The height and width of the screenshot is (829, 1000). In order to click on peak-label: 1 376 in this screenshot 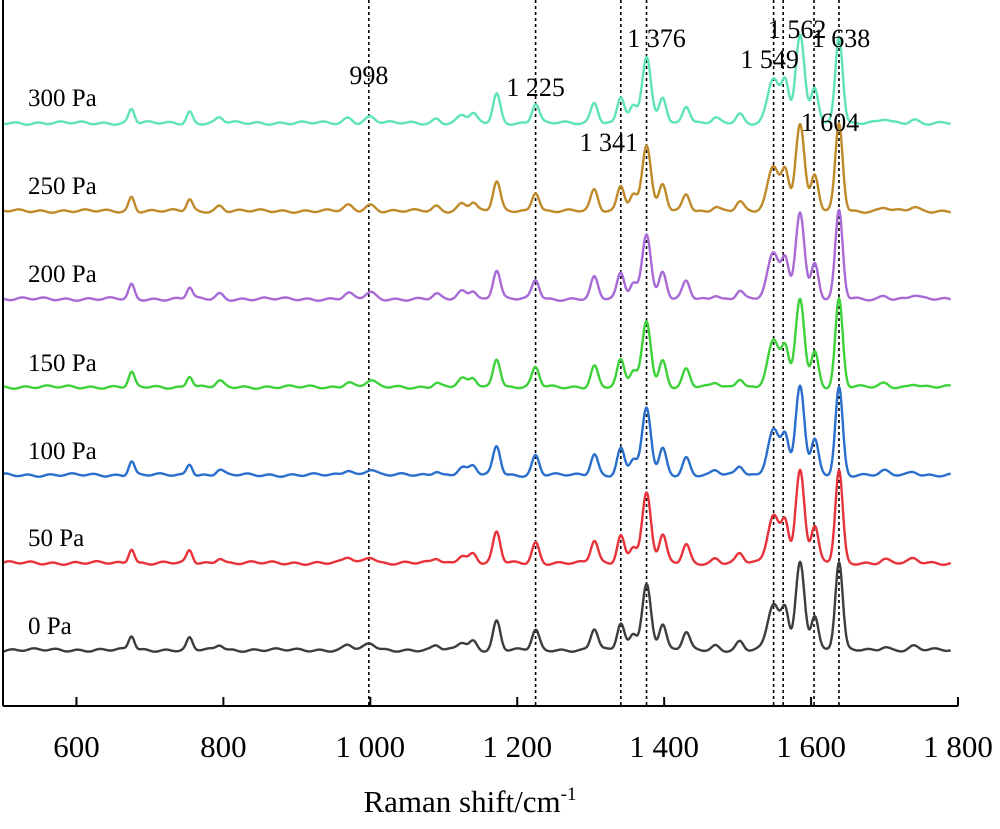, I will do `click(656, 38)`.